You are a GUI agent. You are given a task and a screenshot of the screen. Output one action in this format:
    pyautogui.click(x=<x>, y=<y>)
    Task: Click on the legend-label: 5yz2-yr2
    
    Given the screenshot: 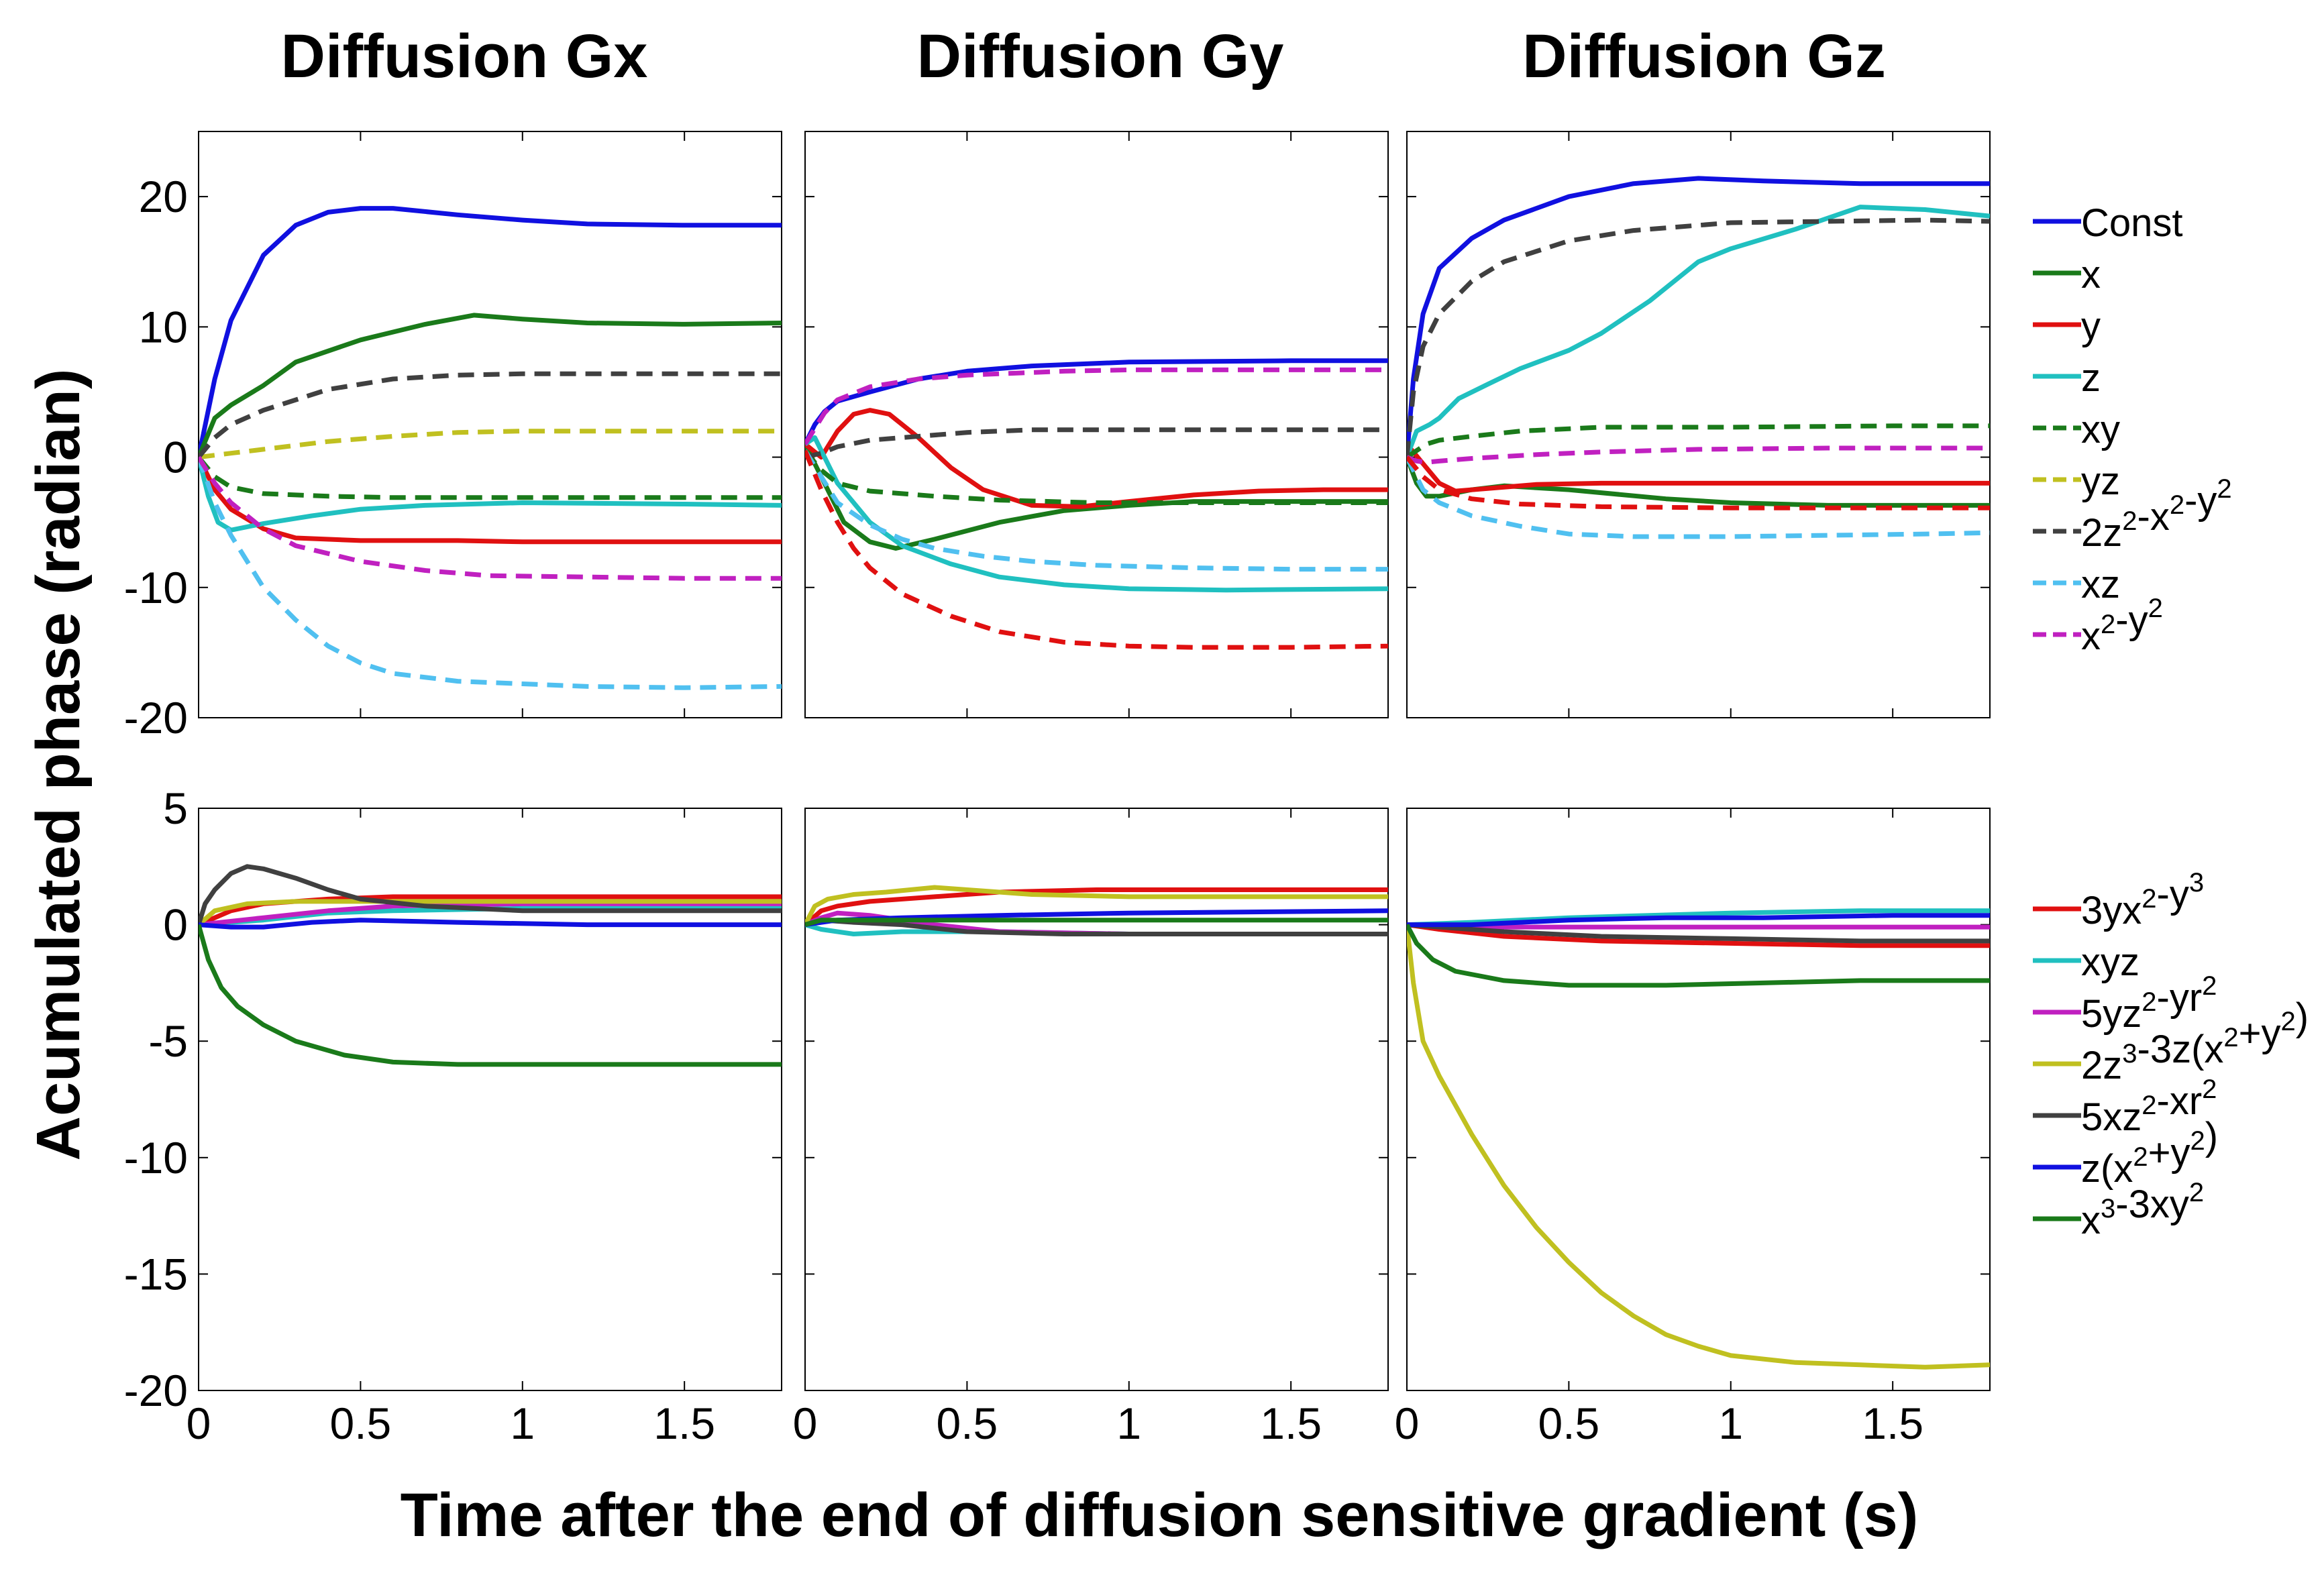 What is the action you would take?
    pyautogui.click(x=2149, y=1003)
    